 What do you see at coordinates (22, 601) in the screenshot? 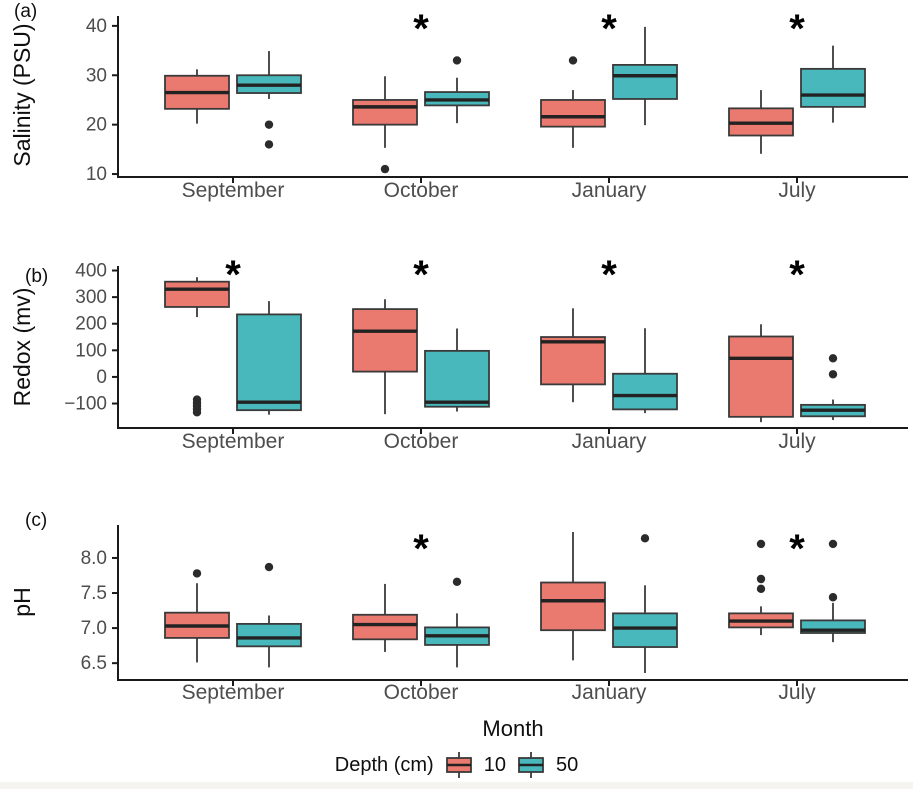
I see `y-axis-title: pH` at bounding box center [22, 601].